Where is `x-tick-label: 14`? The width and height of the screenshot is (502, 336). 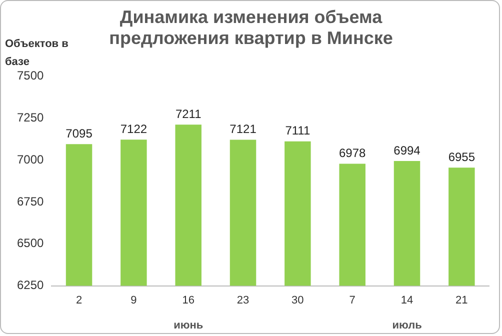 x-tick-label: 14 is located at coordinates (407, 300).